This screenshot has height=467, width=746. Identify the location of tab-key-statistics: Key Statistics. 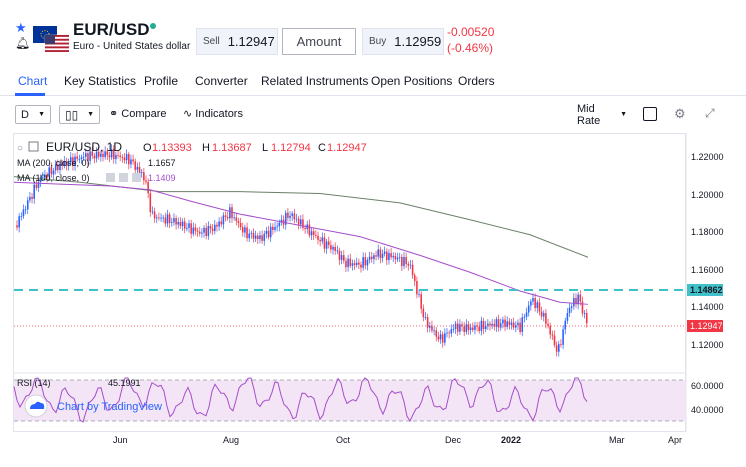
(100, 81).